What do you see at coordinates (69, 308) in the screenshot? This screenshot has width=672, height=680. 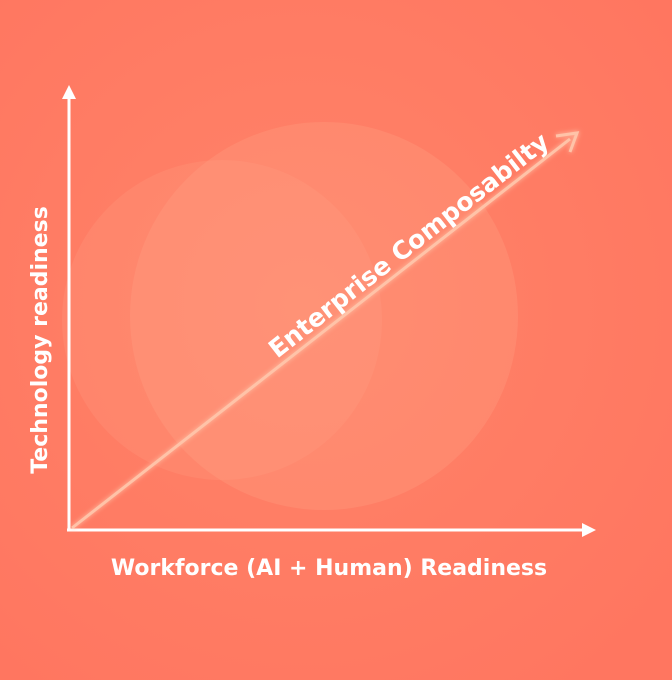 I see `y-axis` at bounding box center [69, 308].